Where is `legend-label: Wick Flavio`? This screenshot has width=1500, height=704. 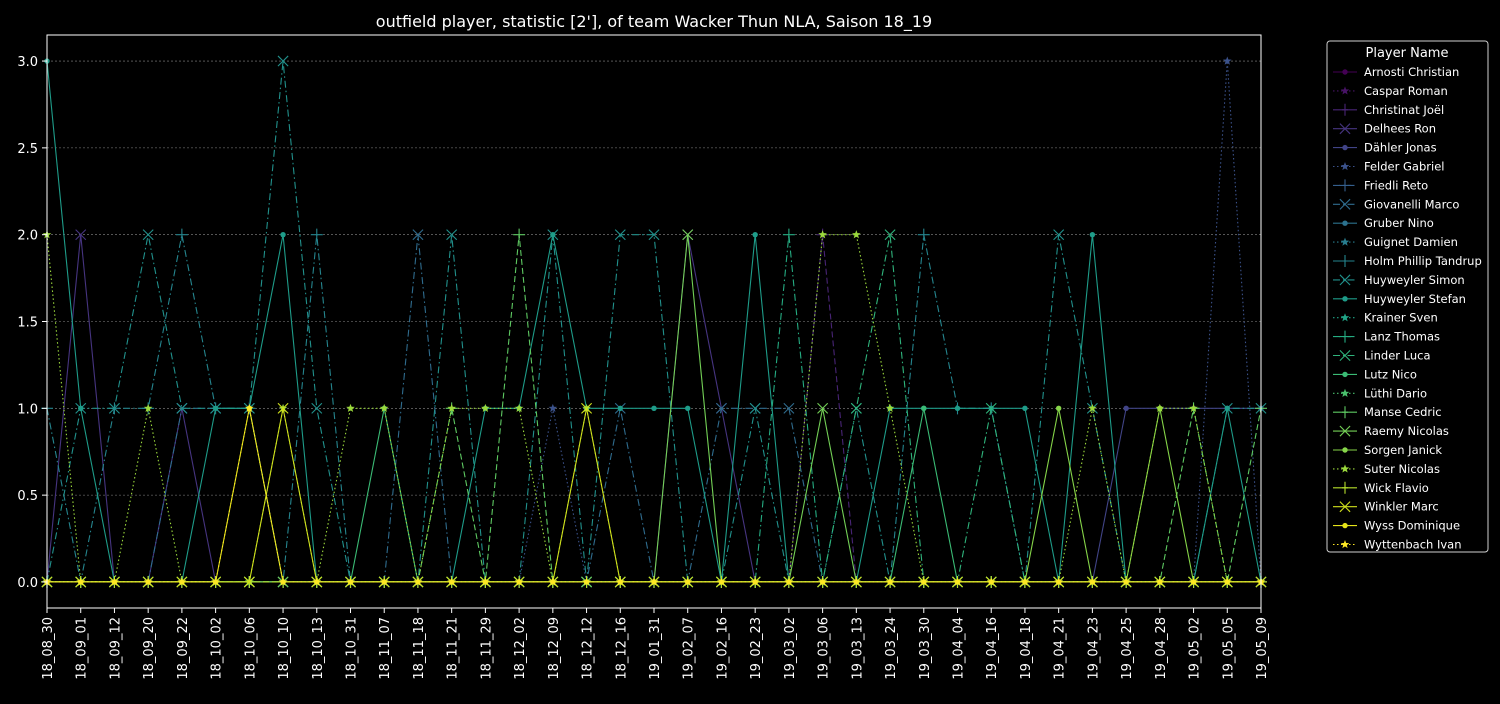 legend-label: Wick Flavio is located at coordinates (1396, 488).